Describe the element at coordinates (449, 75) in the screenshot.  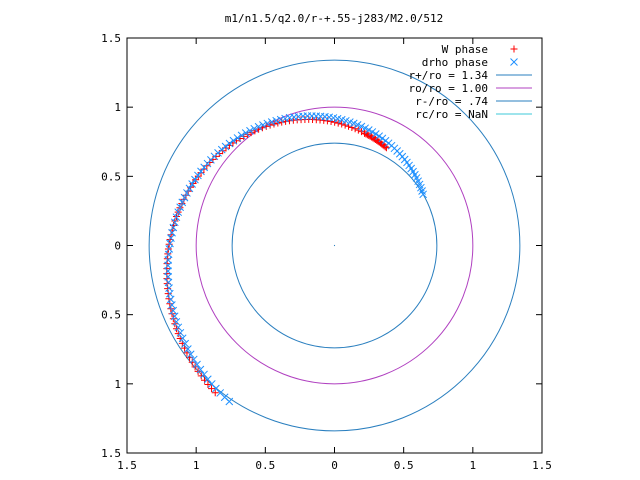
I see `legend-label: r+/ro = 1.34` at that location.